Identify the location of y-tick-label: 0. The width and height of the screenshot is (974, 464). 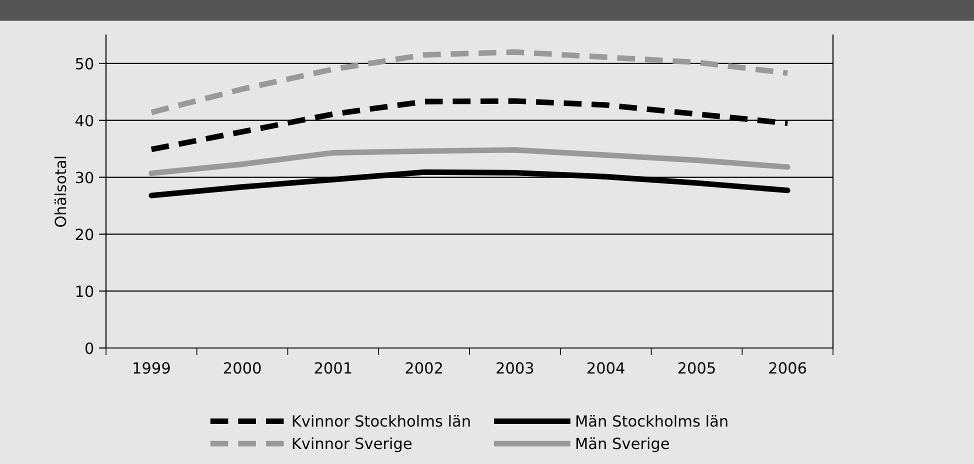
(89, 348).